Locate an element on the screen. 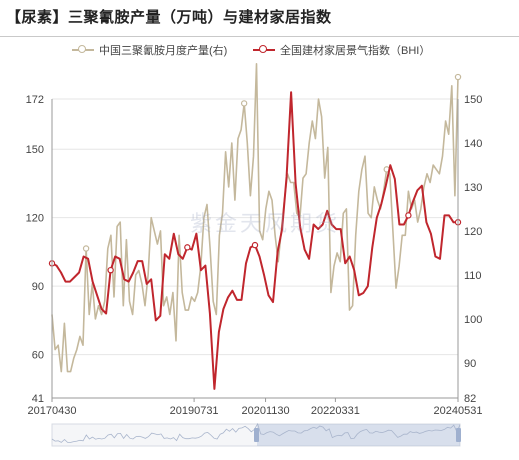 This screenshot has height=460, width=519. chart-title: 【尿素】三聚氰胺产量（万吨）与建材家居指数 is located at coordinates (169, 17).